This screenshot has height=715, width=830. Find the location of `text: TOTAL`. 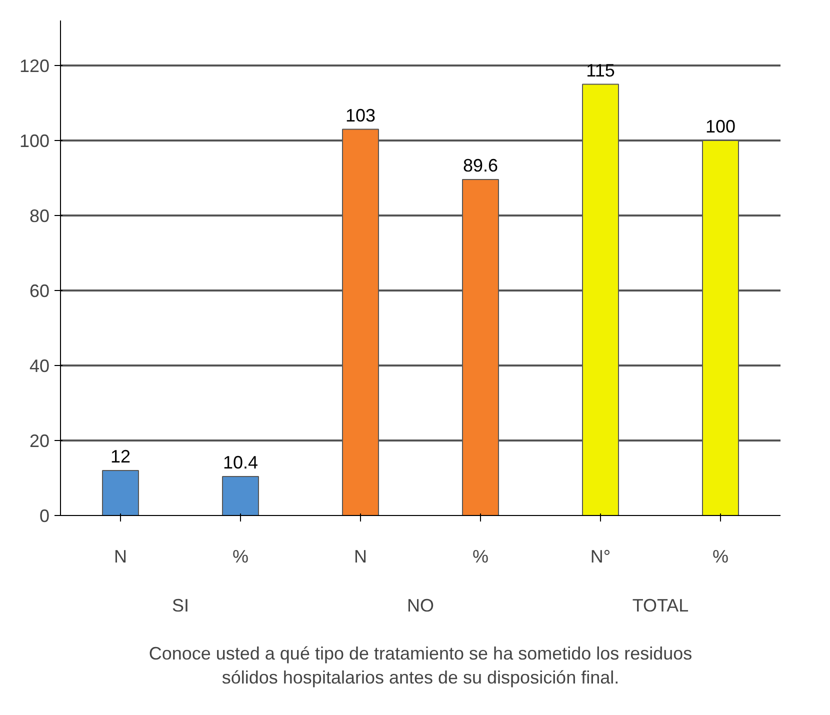

text: TOTAL is located at coordinates (660, 606).